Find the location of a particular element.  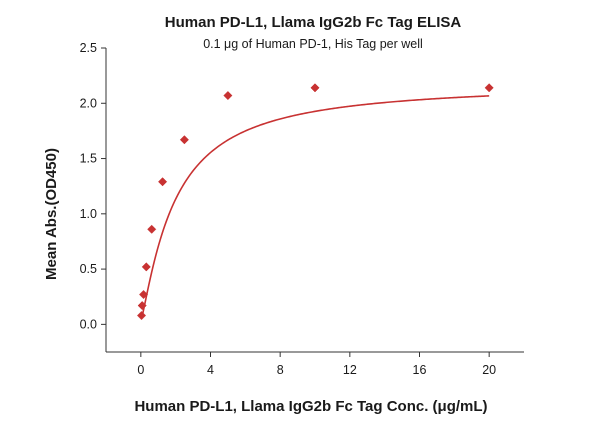

y-tick-label: 1.5 is located at coordinates (88, 159).